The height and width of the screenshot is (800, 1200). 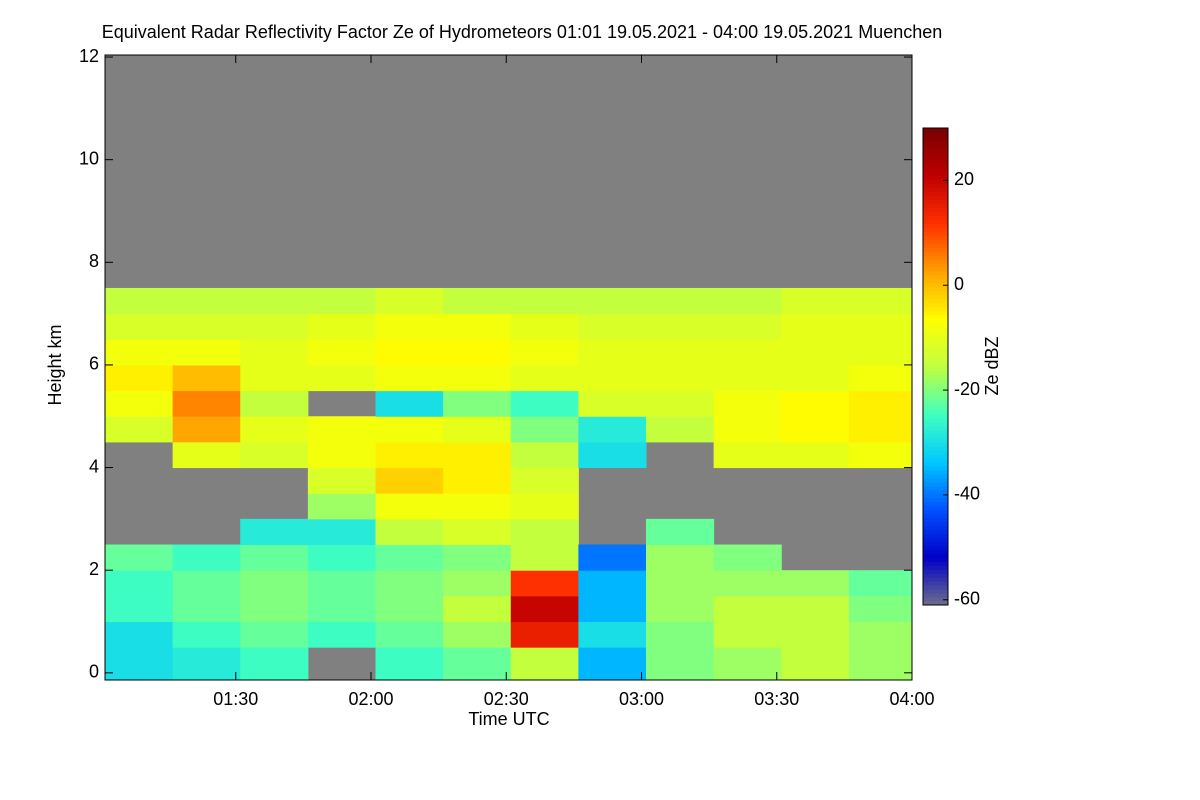 I want to click on x-tick-label: 02:30, so click(x=506, y=699).